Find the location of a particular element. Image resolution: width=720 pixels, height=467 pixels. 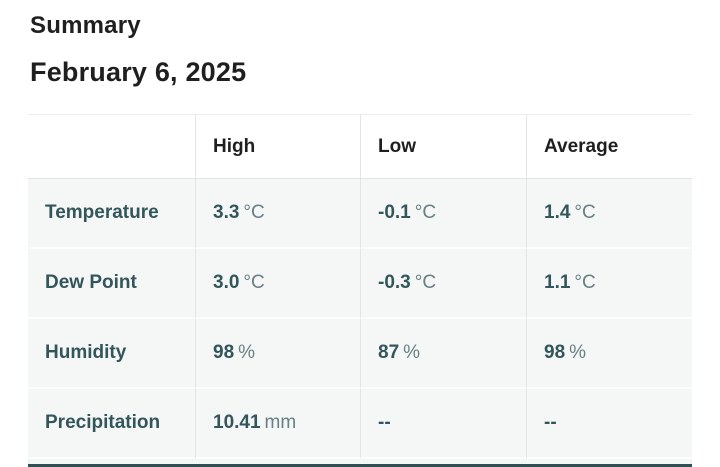

cell-humidity-low: 87% is located at coordinates (444, 354).